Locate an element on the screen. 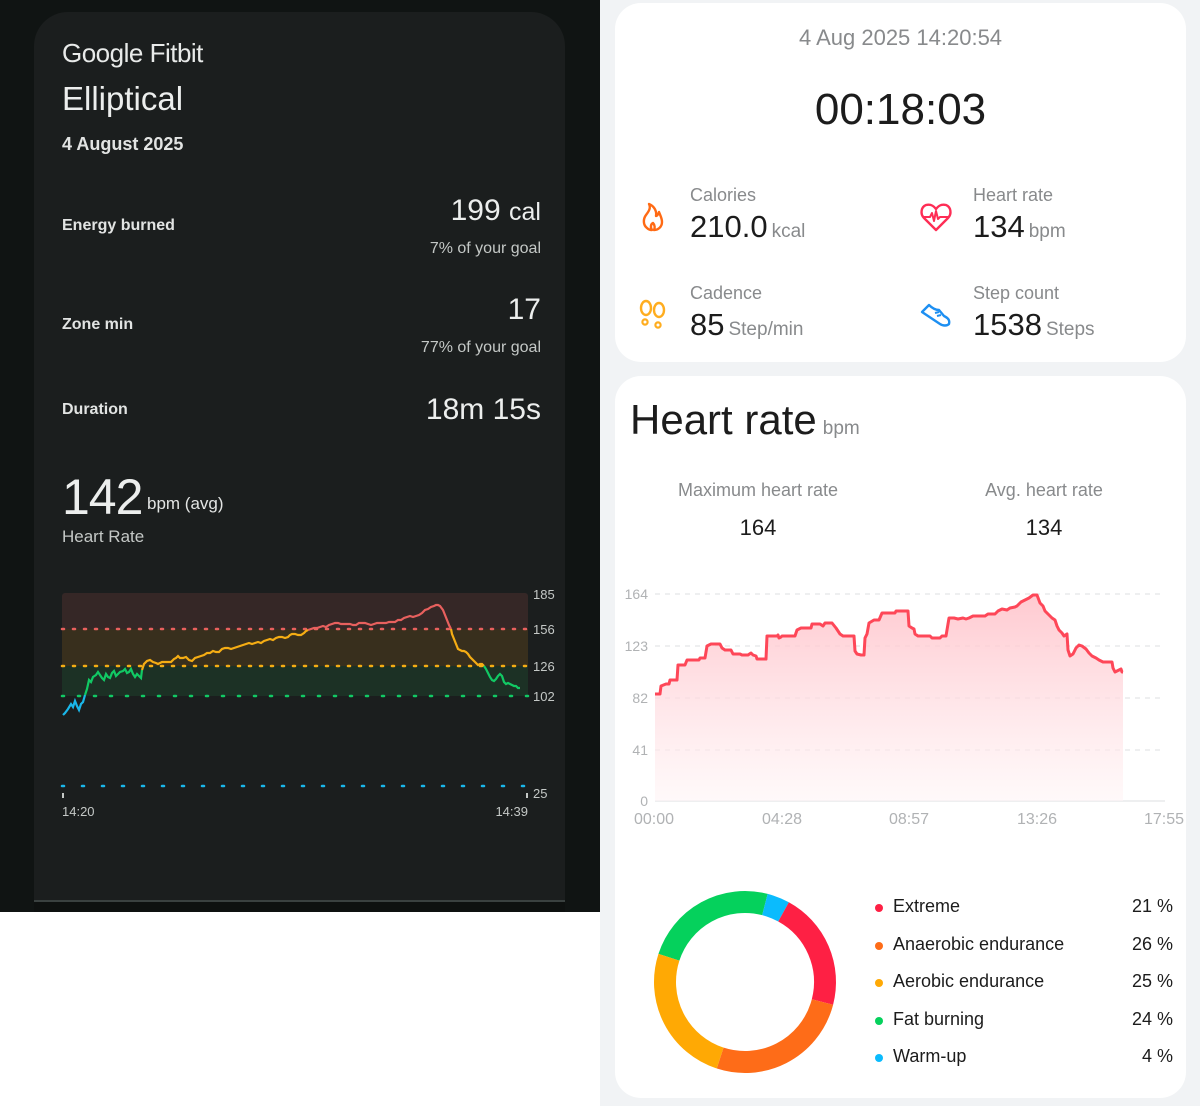  legend-item-aerobic: Aerobic endurance 25 % is located at coordinates (1023, 988).